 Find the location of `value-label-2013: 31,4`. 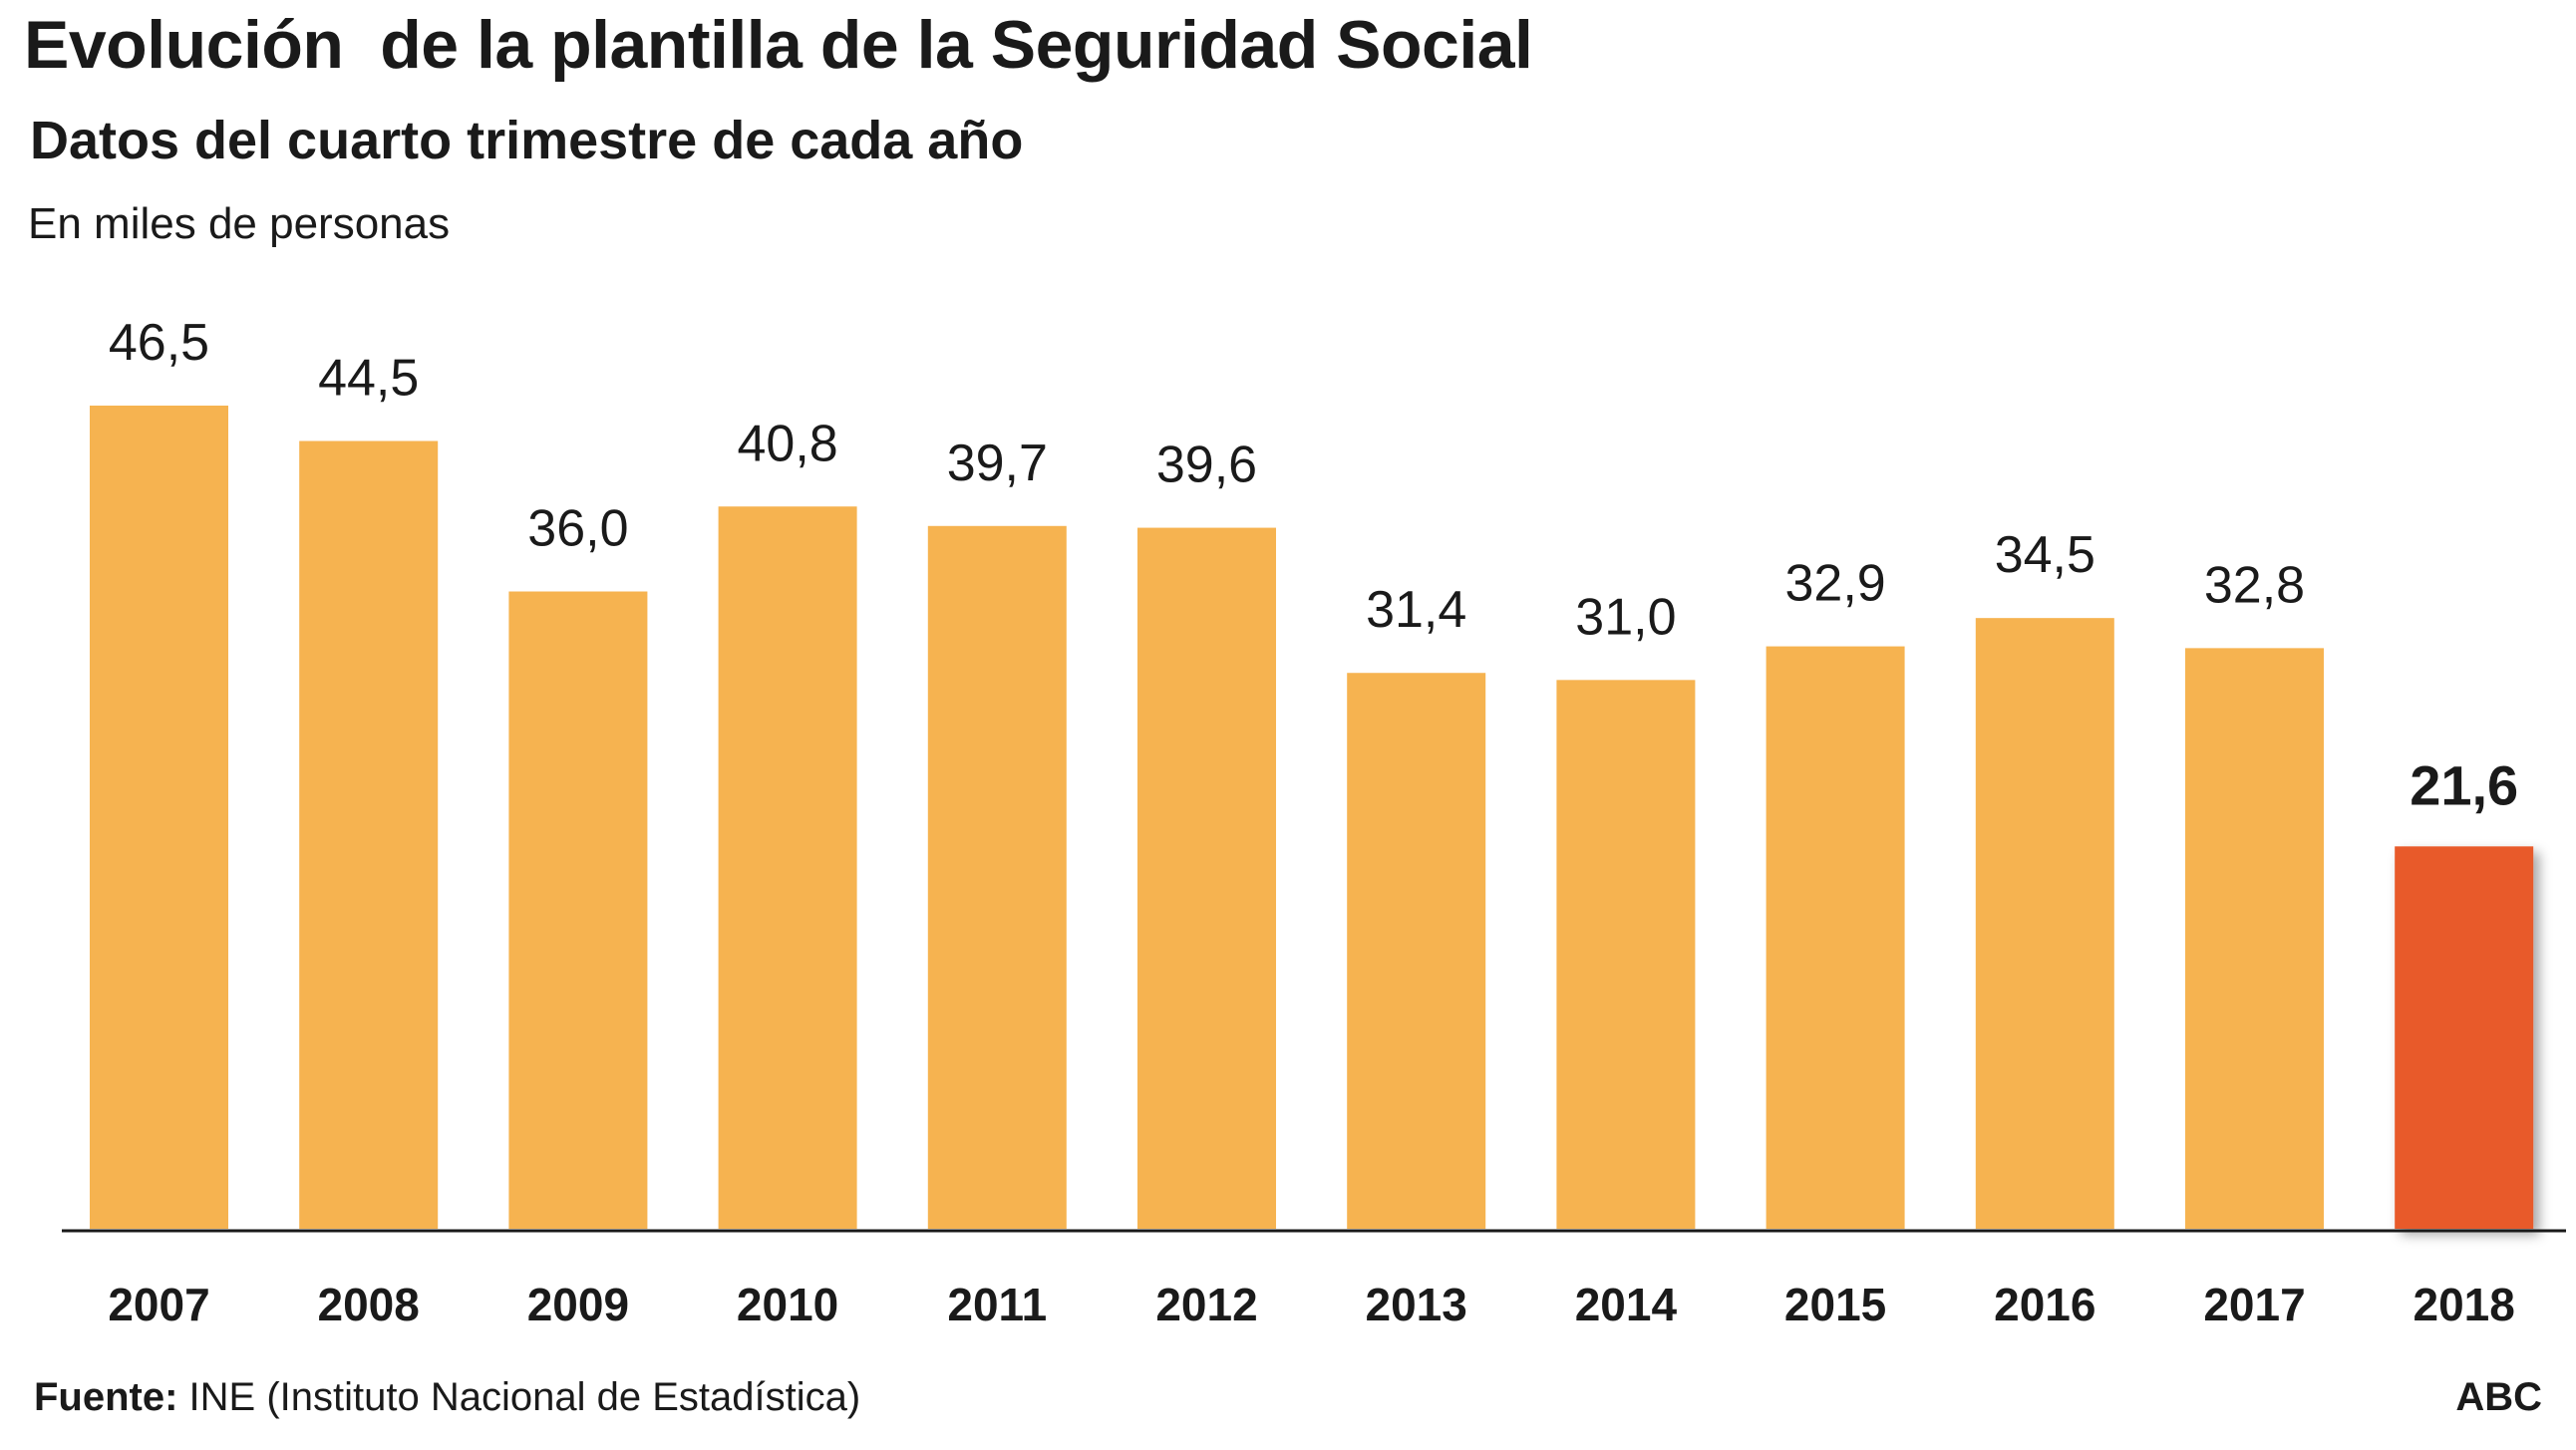

value-label-2013: 31,4 is located at coordinates (1416, 610).